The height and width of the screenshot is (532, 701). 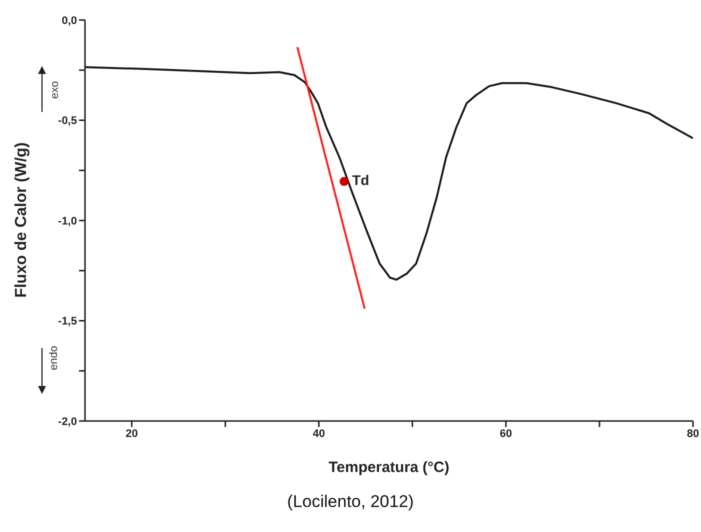 I want to click on x-axis-title: Temperatura (°C), so click(x=389, y=467).